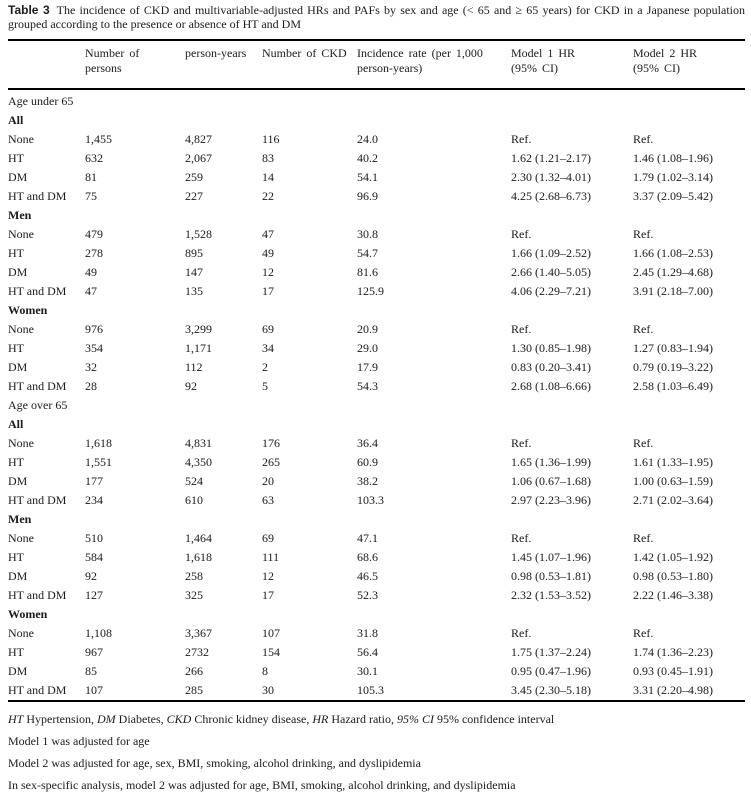  I want to click on cell: 30.1, so click(367, 671).